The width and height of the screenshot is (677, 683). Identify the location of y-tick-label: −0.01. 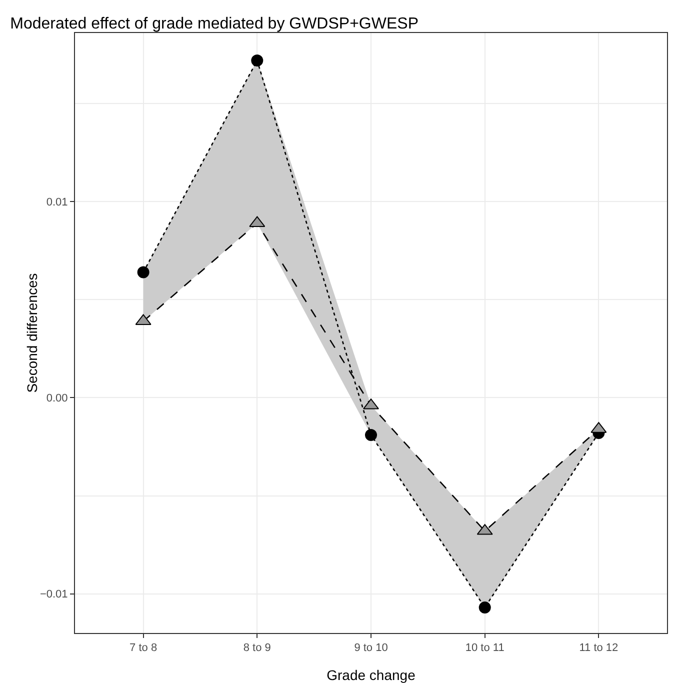
(54, 594).